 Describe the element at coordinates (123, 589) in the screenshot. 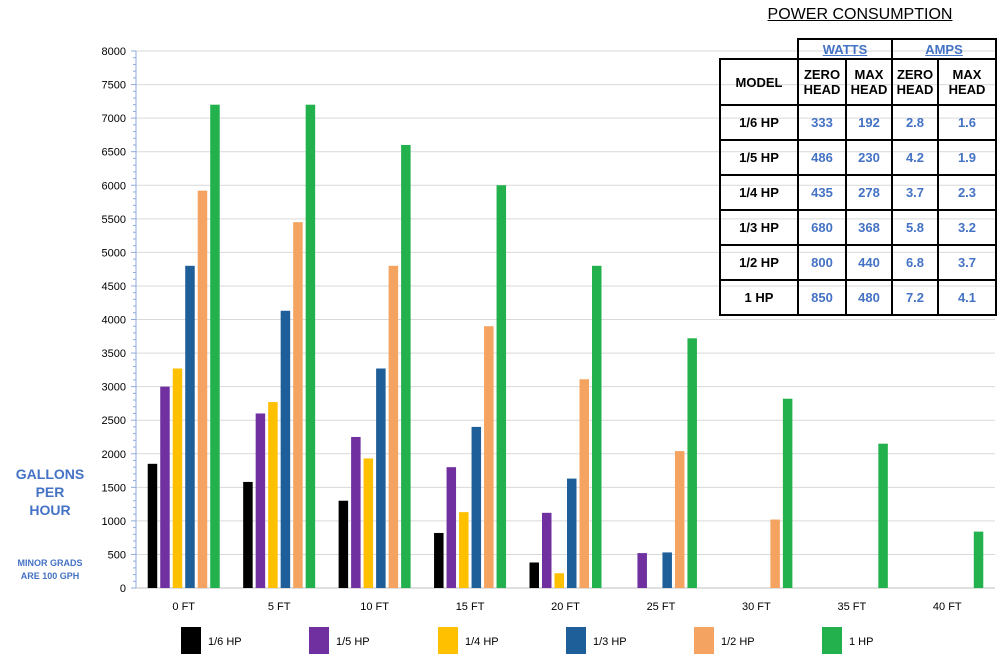

I see `y-tick-label: 0` at that location.